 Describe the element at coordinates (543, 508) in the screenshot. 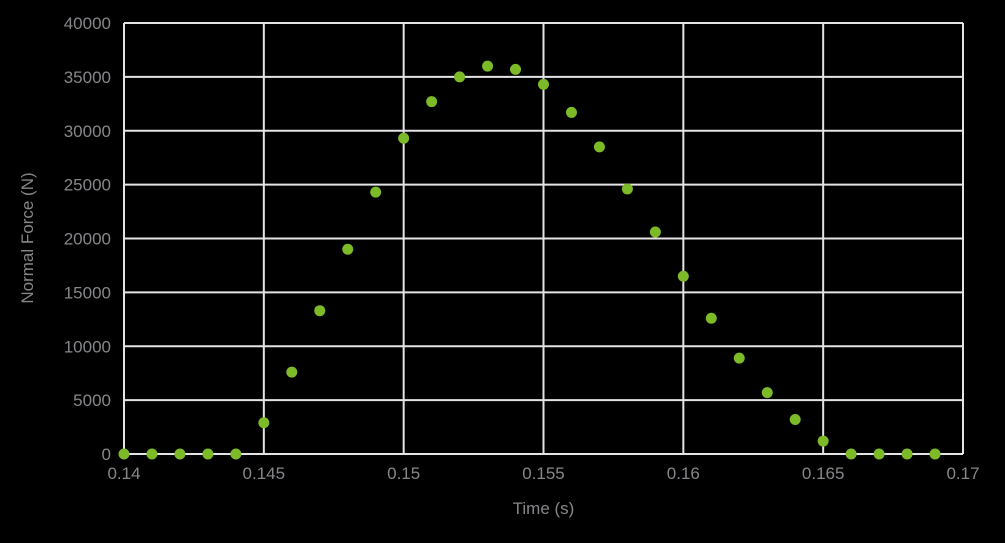

I see `x-axis-title: Time (s)` at that location.